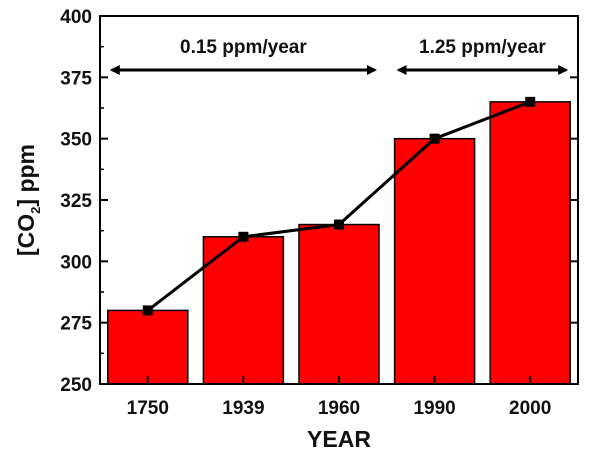 This screenshot has height=455, width=592. What do you see at coordinates (339, 56) in the screenshot?
I see `annotations: 0.15 ppm/year 1.25 ppm/year` at bounding box center [339, 56].